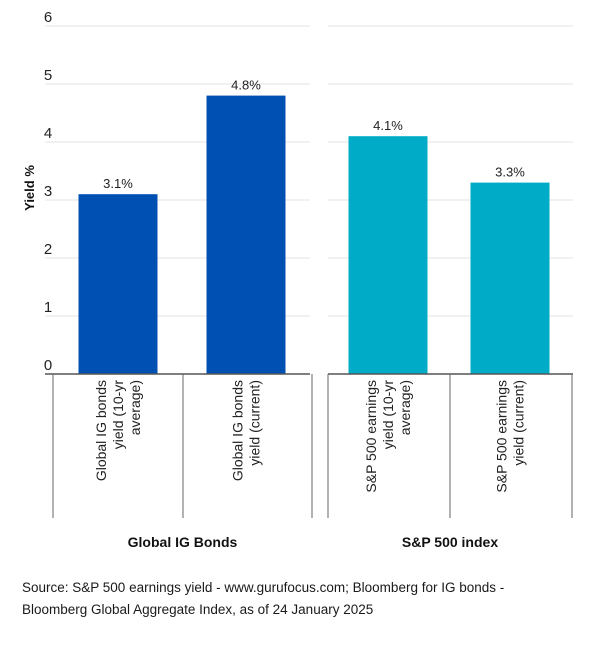 The height and width of the screenshot is (646, 595). I want to click on y-tick-label-4: 4, so click(48, 133).